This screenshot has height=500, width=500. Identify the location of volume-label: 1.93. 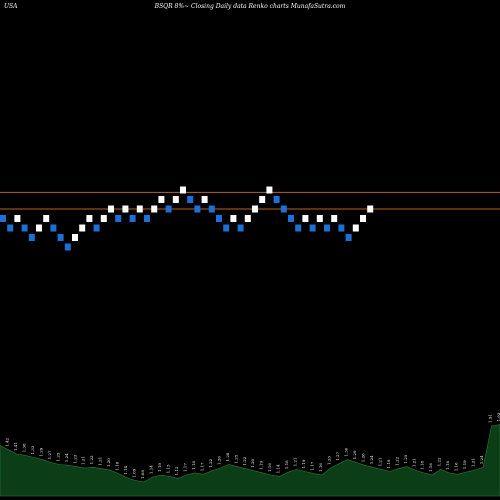
(498, 416).